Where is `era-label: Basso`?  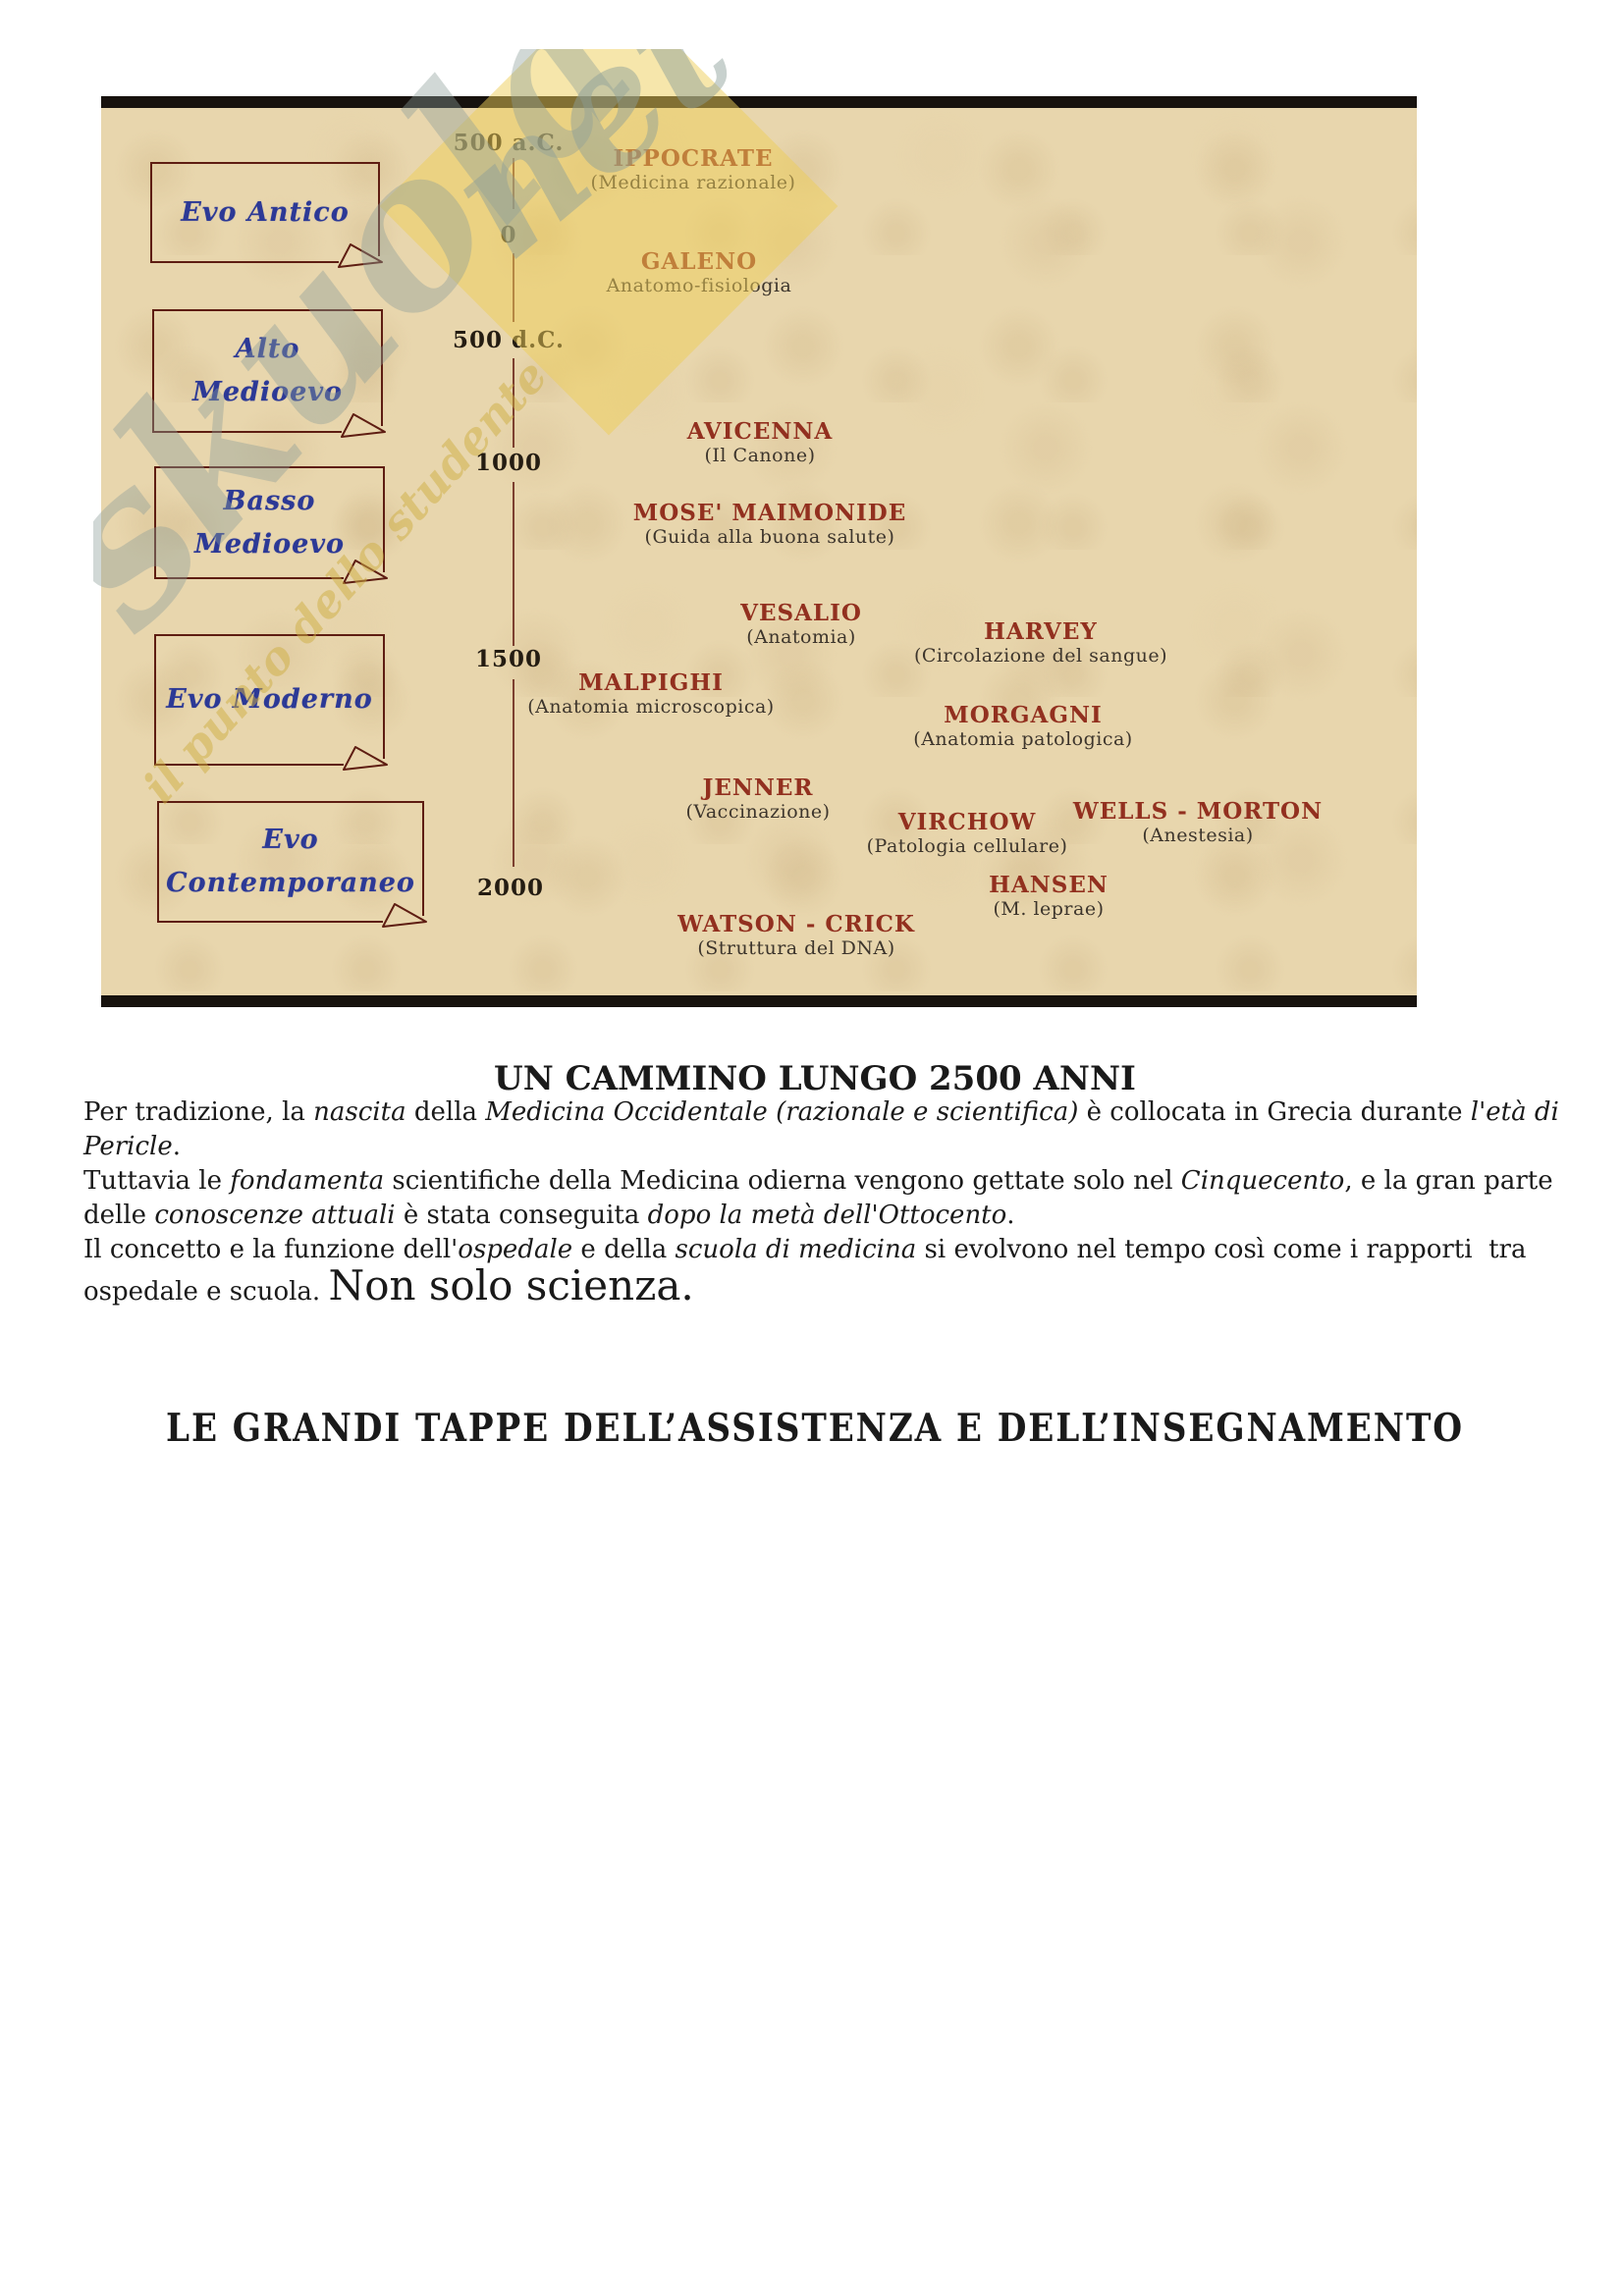
era-label: Basso is located at coordinates (269, 501).